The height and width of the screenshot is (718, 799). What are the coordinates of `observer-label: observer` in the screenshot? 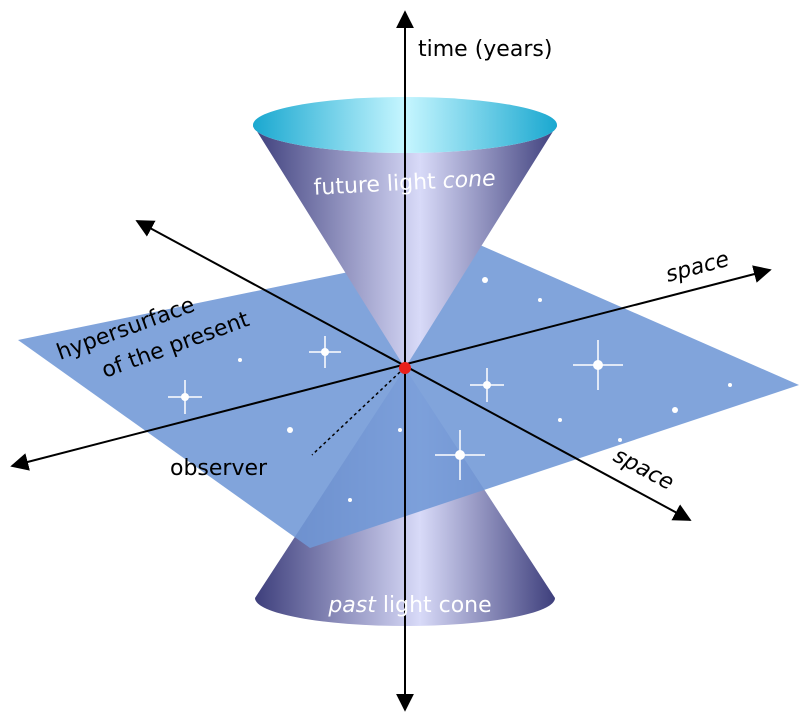 It's located at (219, 468).